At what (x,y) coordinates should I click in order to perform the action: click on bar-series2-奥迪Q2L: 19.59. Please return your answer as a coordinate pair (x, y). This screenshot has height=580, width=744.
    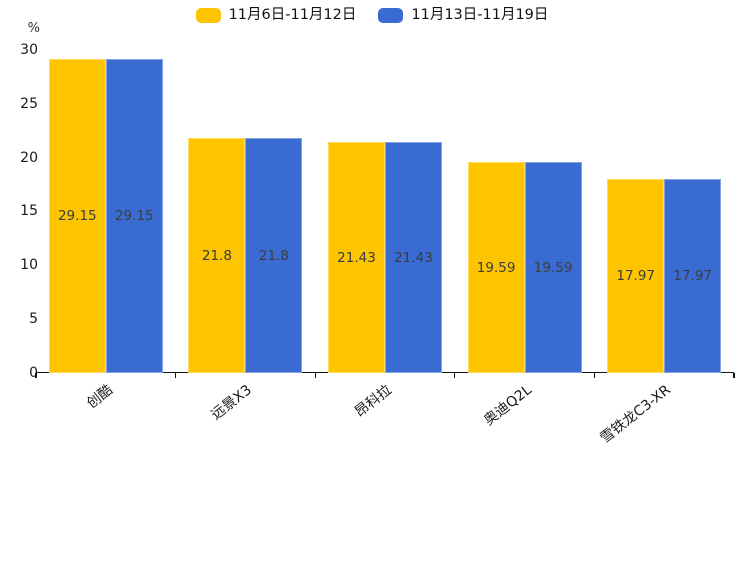
    Looking at the image, I should click on (553, 267).